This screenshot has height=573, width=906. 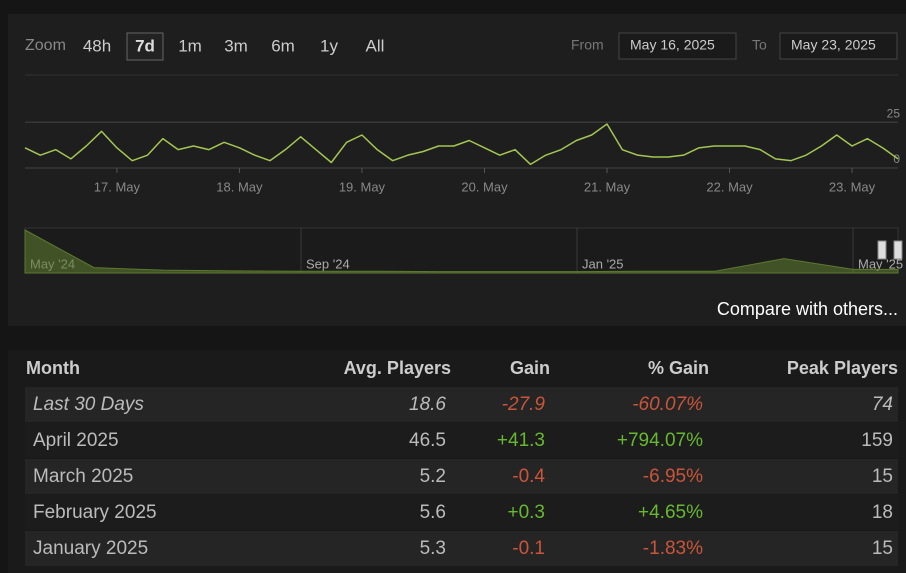 I want to click on x-tick-label: 22. May, so click(x=729, y=186).